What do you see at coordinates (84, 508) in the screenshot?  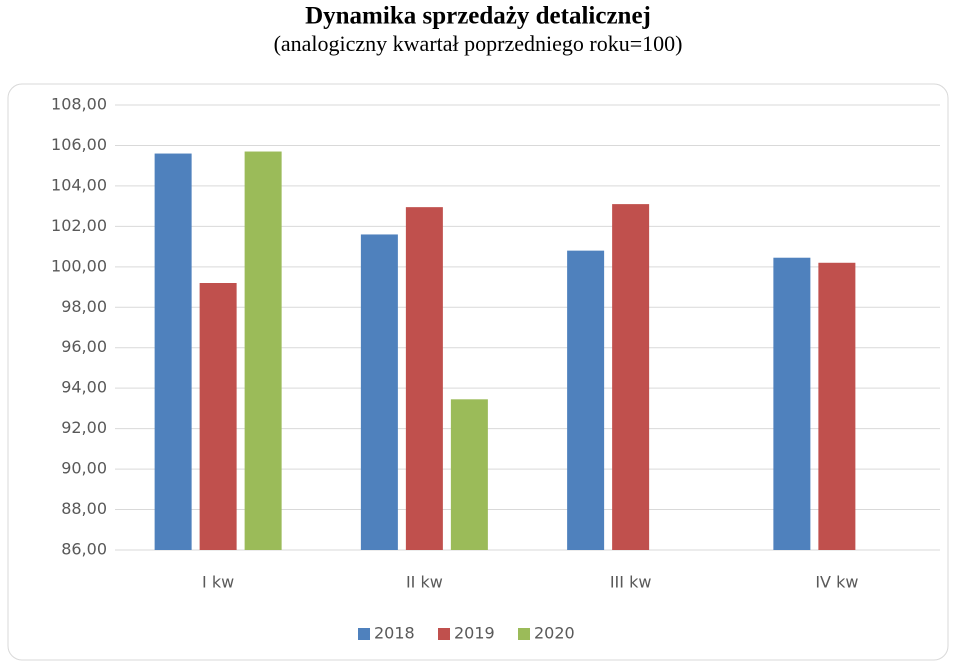 I see `y-tick-label: 88,00` at bounding box center [84, 508].